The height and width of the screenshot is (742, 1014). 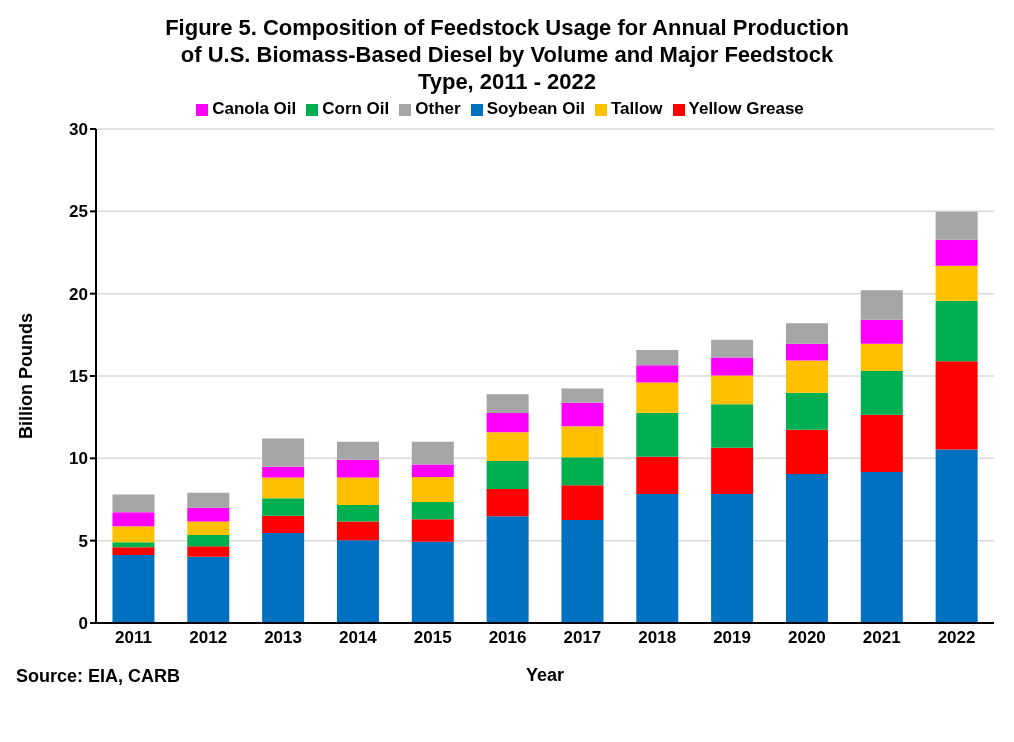 What do you see at coordinates (432, 638) in the screenshot?
I see `x-tick-label: 2015` at bounding box center [432, 638].